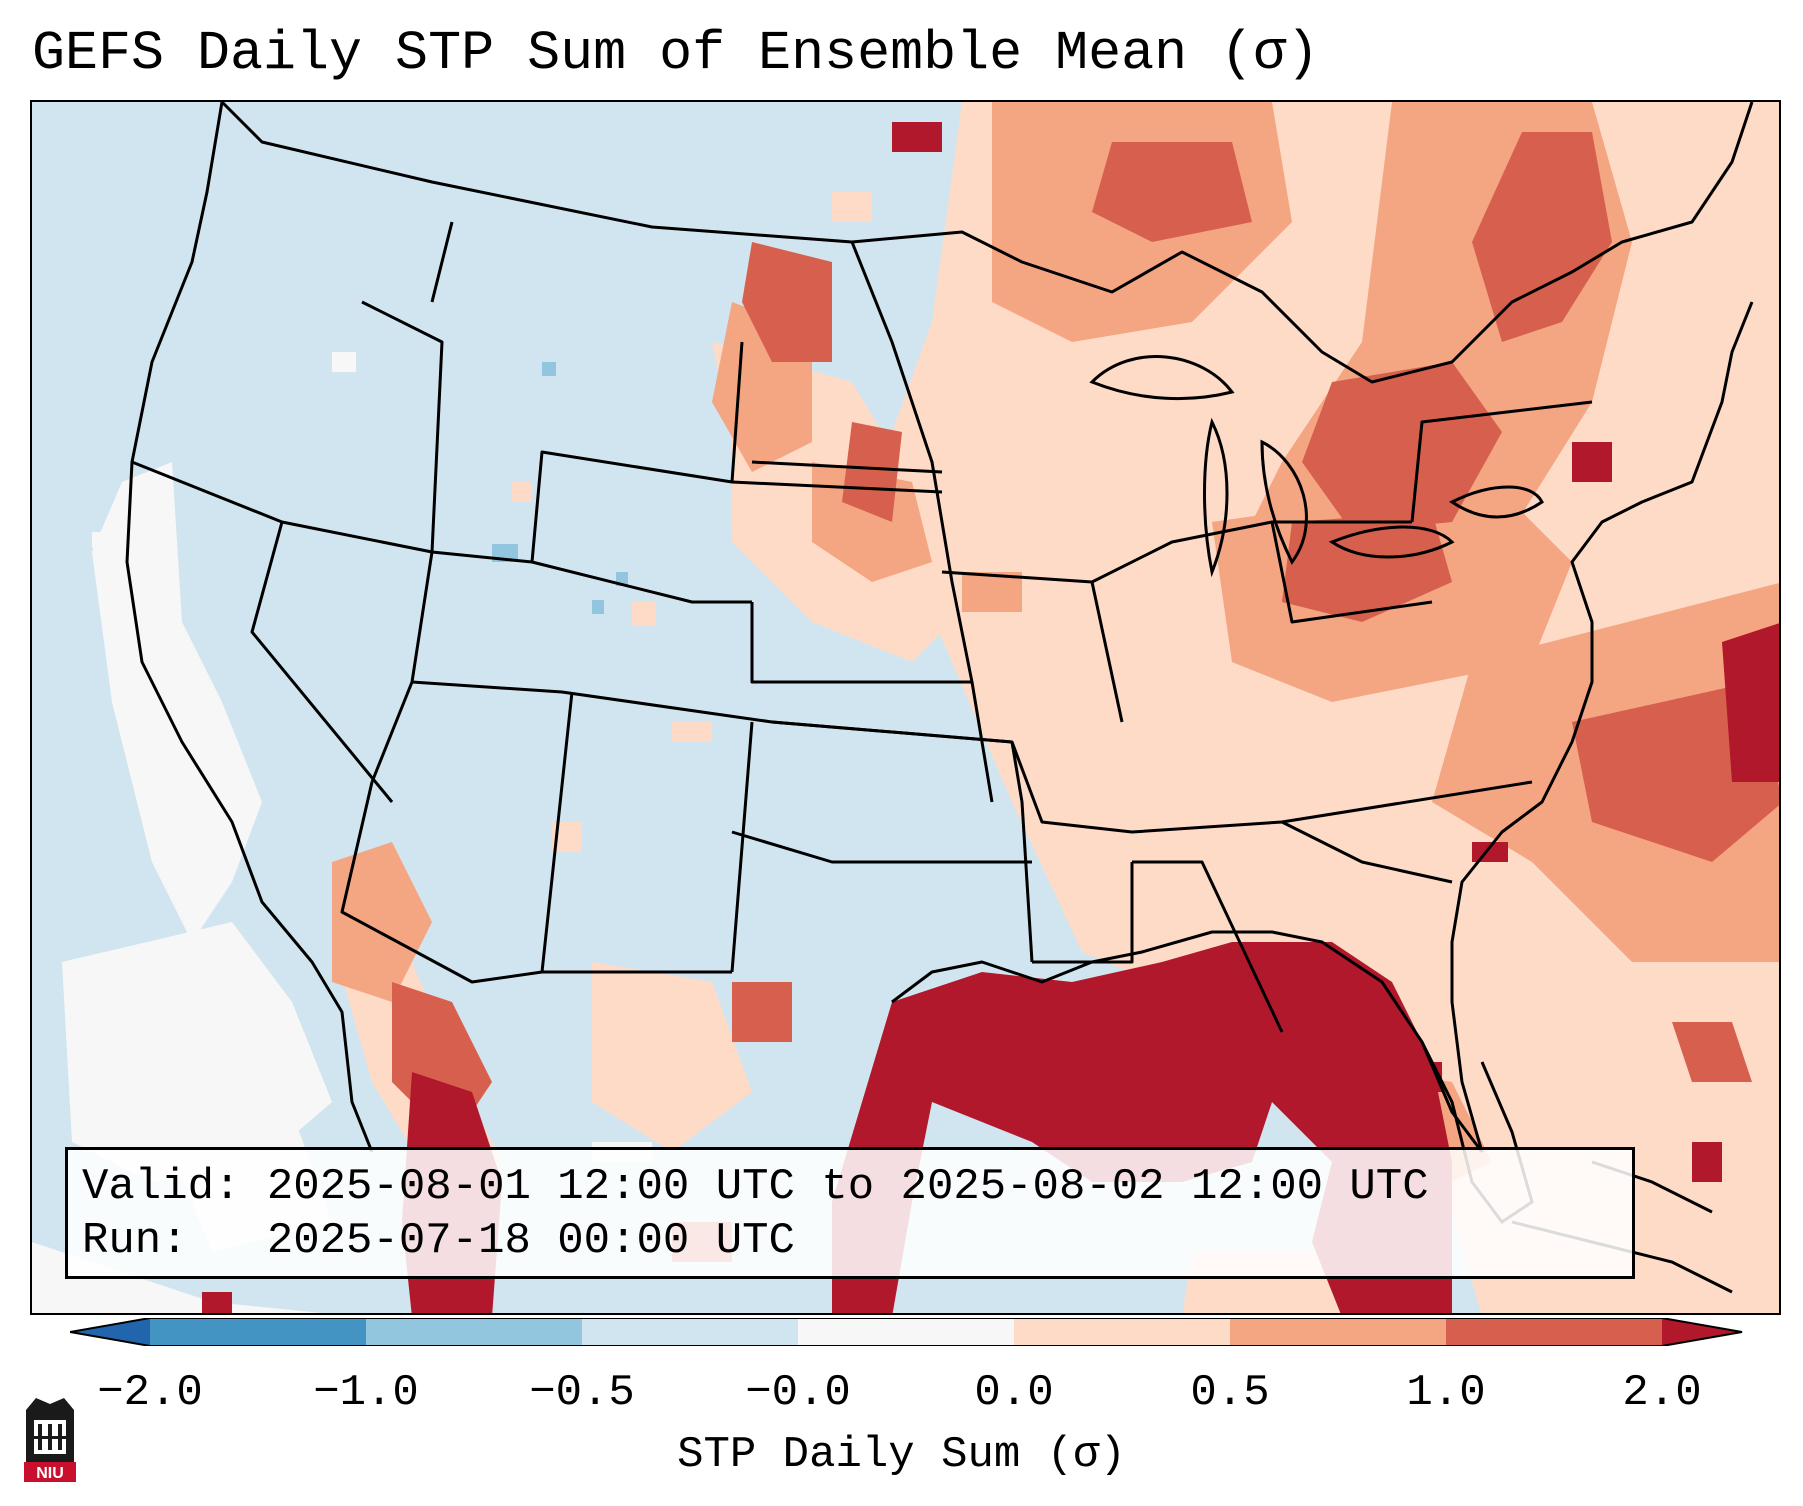 The width and height of the screenshot is (1803, 1506). What do you see at coordinates (676, 53) in the screenshot?
I see `chart-title: GEFS Daily STP Sum of Ensemble Mean (σ)` at bounding box center [676, 53].